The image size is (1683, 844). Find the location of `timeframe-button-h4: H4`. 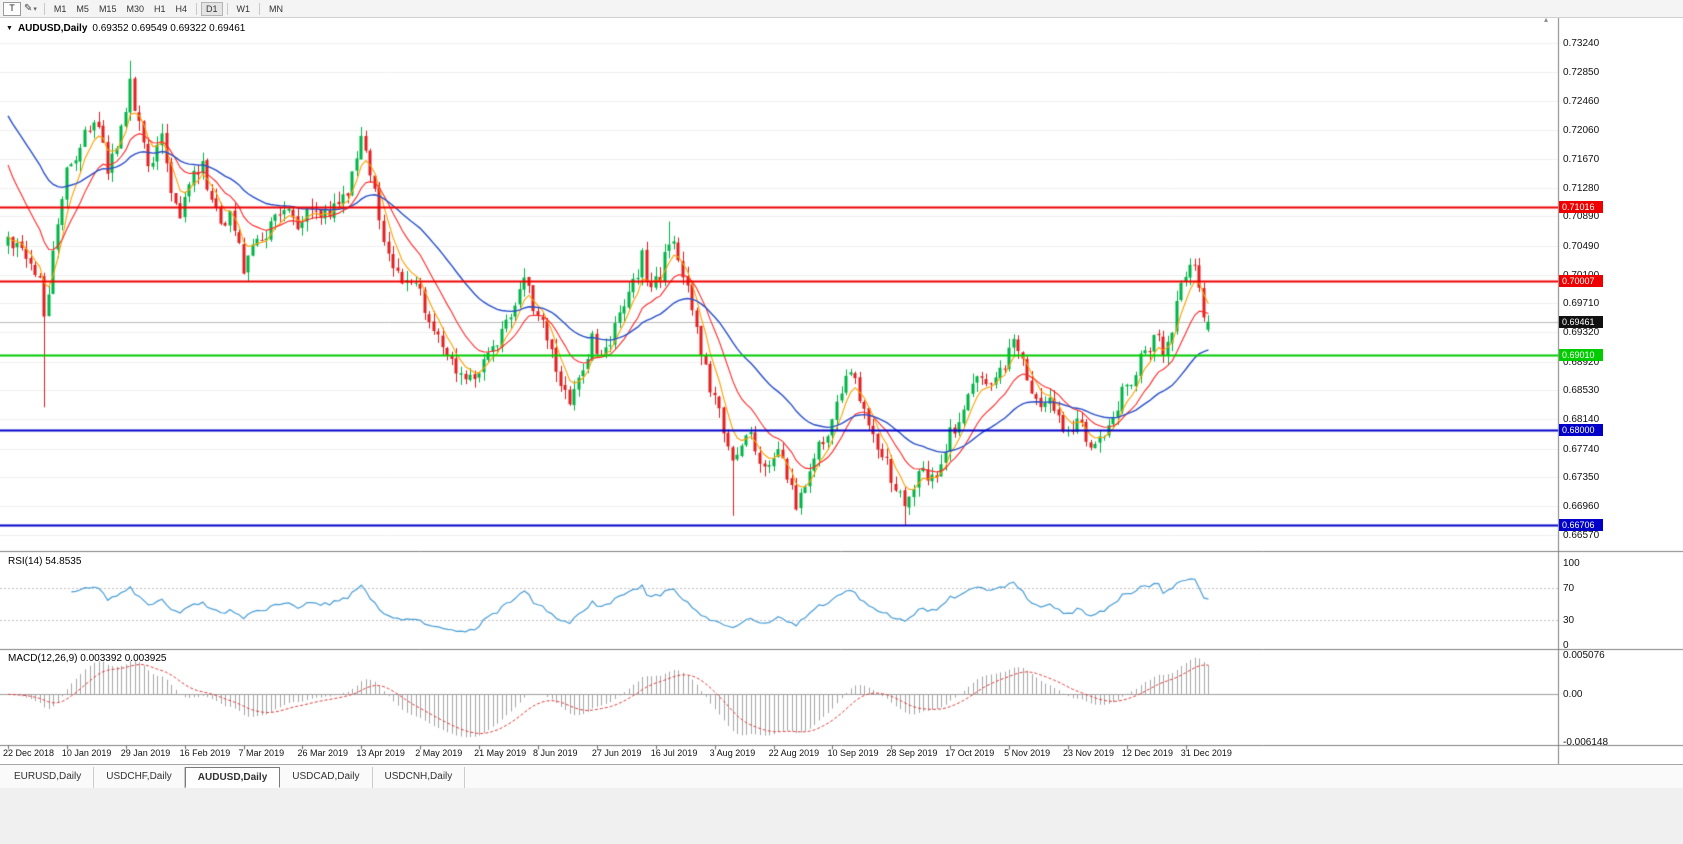

timeframe-button-h4: H4 is located at coordinates (181, 9).